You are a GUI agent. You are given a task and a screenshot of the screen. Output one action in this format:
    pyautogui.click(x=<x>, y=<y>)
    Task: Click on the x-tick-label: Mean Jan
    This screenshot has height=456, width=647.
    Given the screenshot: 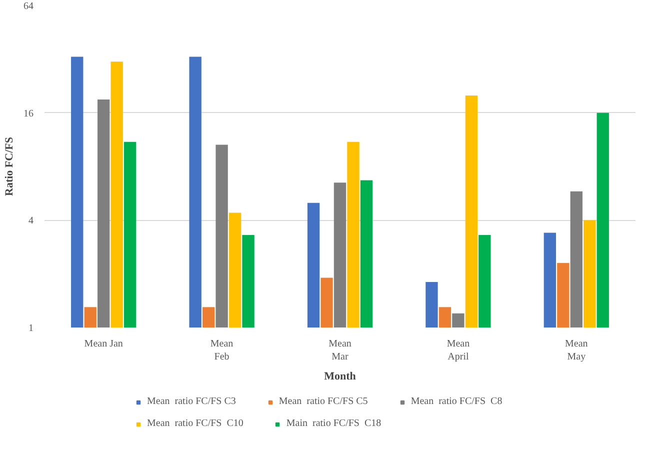 What is the action you would take?
    pyautogui.click(x=103, y=344)
    